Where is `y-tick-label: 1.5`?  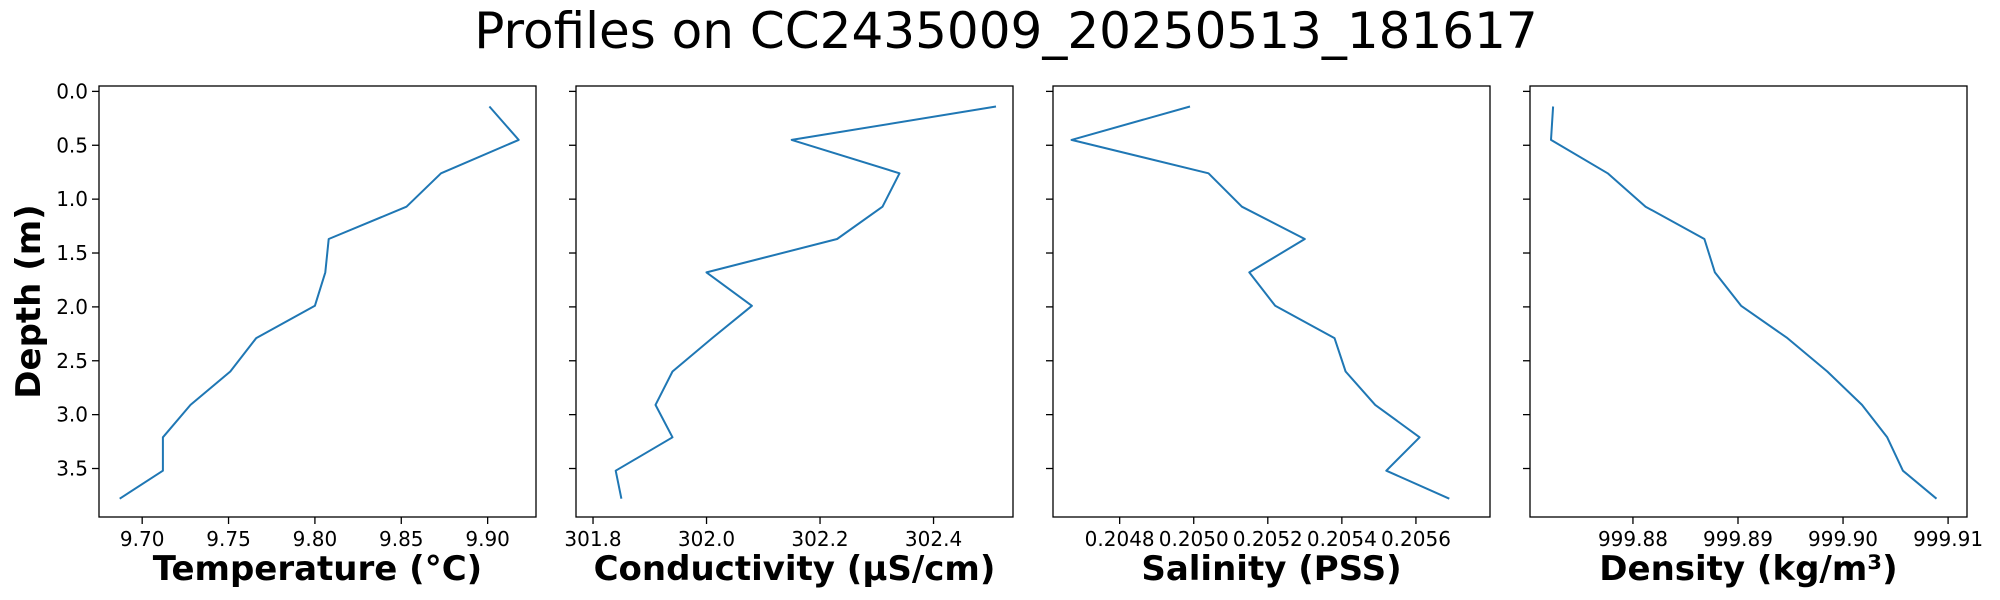 y-tick-label: 1.5 is located at coordinates (72, 253).